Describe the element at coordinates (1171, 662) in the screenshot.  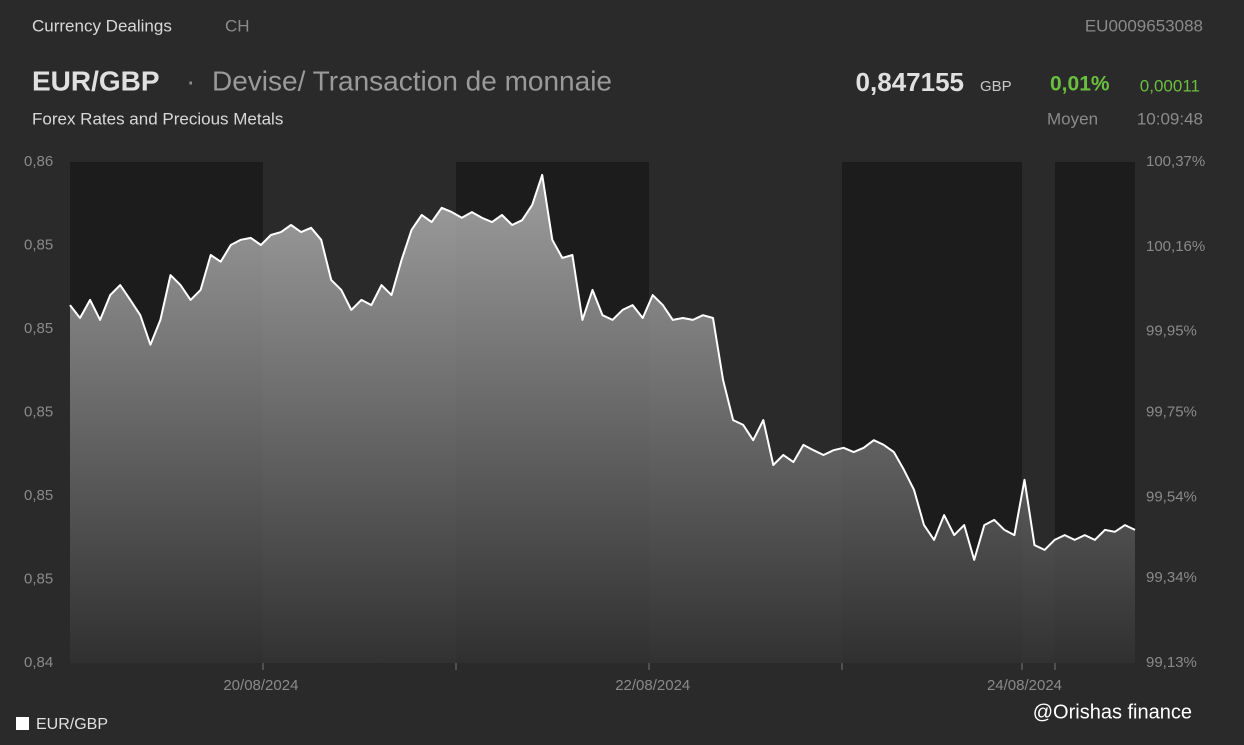
I see `y2-tick-label: 99,13%` at that location.